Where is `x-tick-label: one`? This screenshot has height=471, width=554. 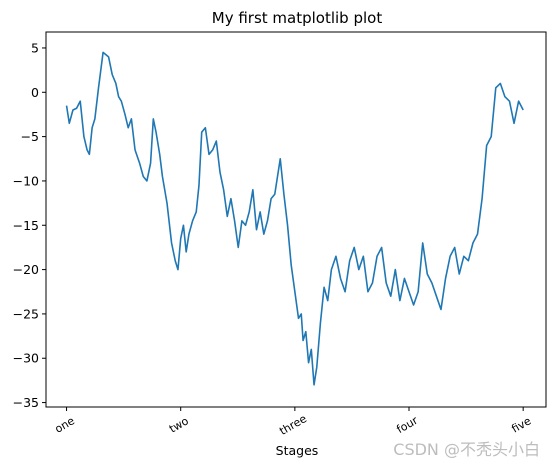 x-tick-label: one is located at coordinates (65, 425).